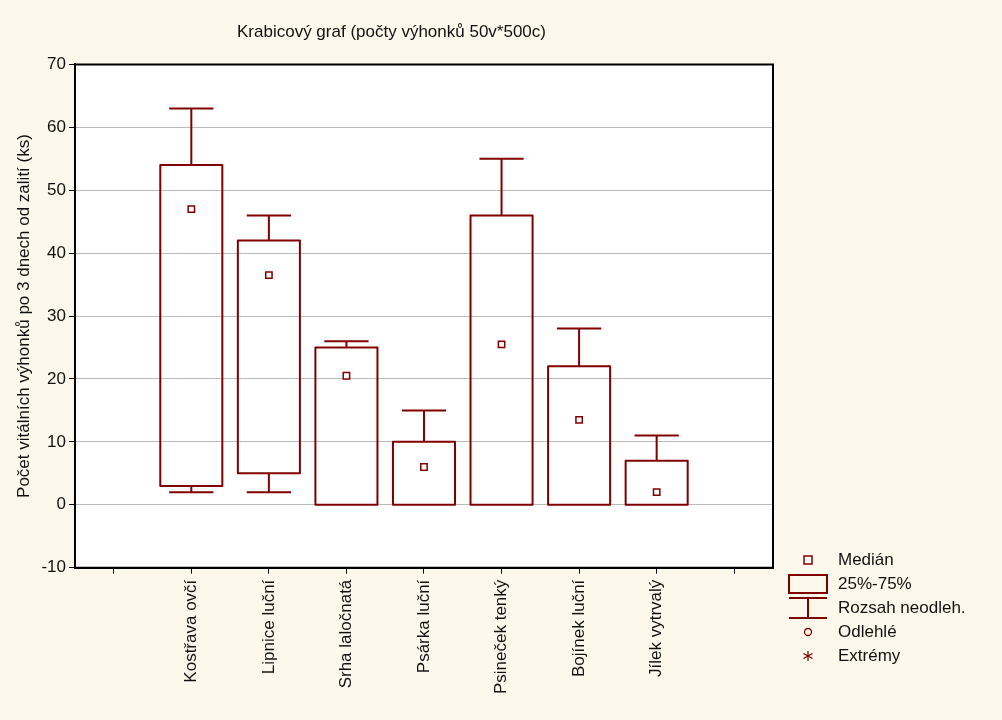  Describe the element at coordinates (268, 627) in the screenshot. I see `x-tick-label: Lipnice luční` at that location.